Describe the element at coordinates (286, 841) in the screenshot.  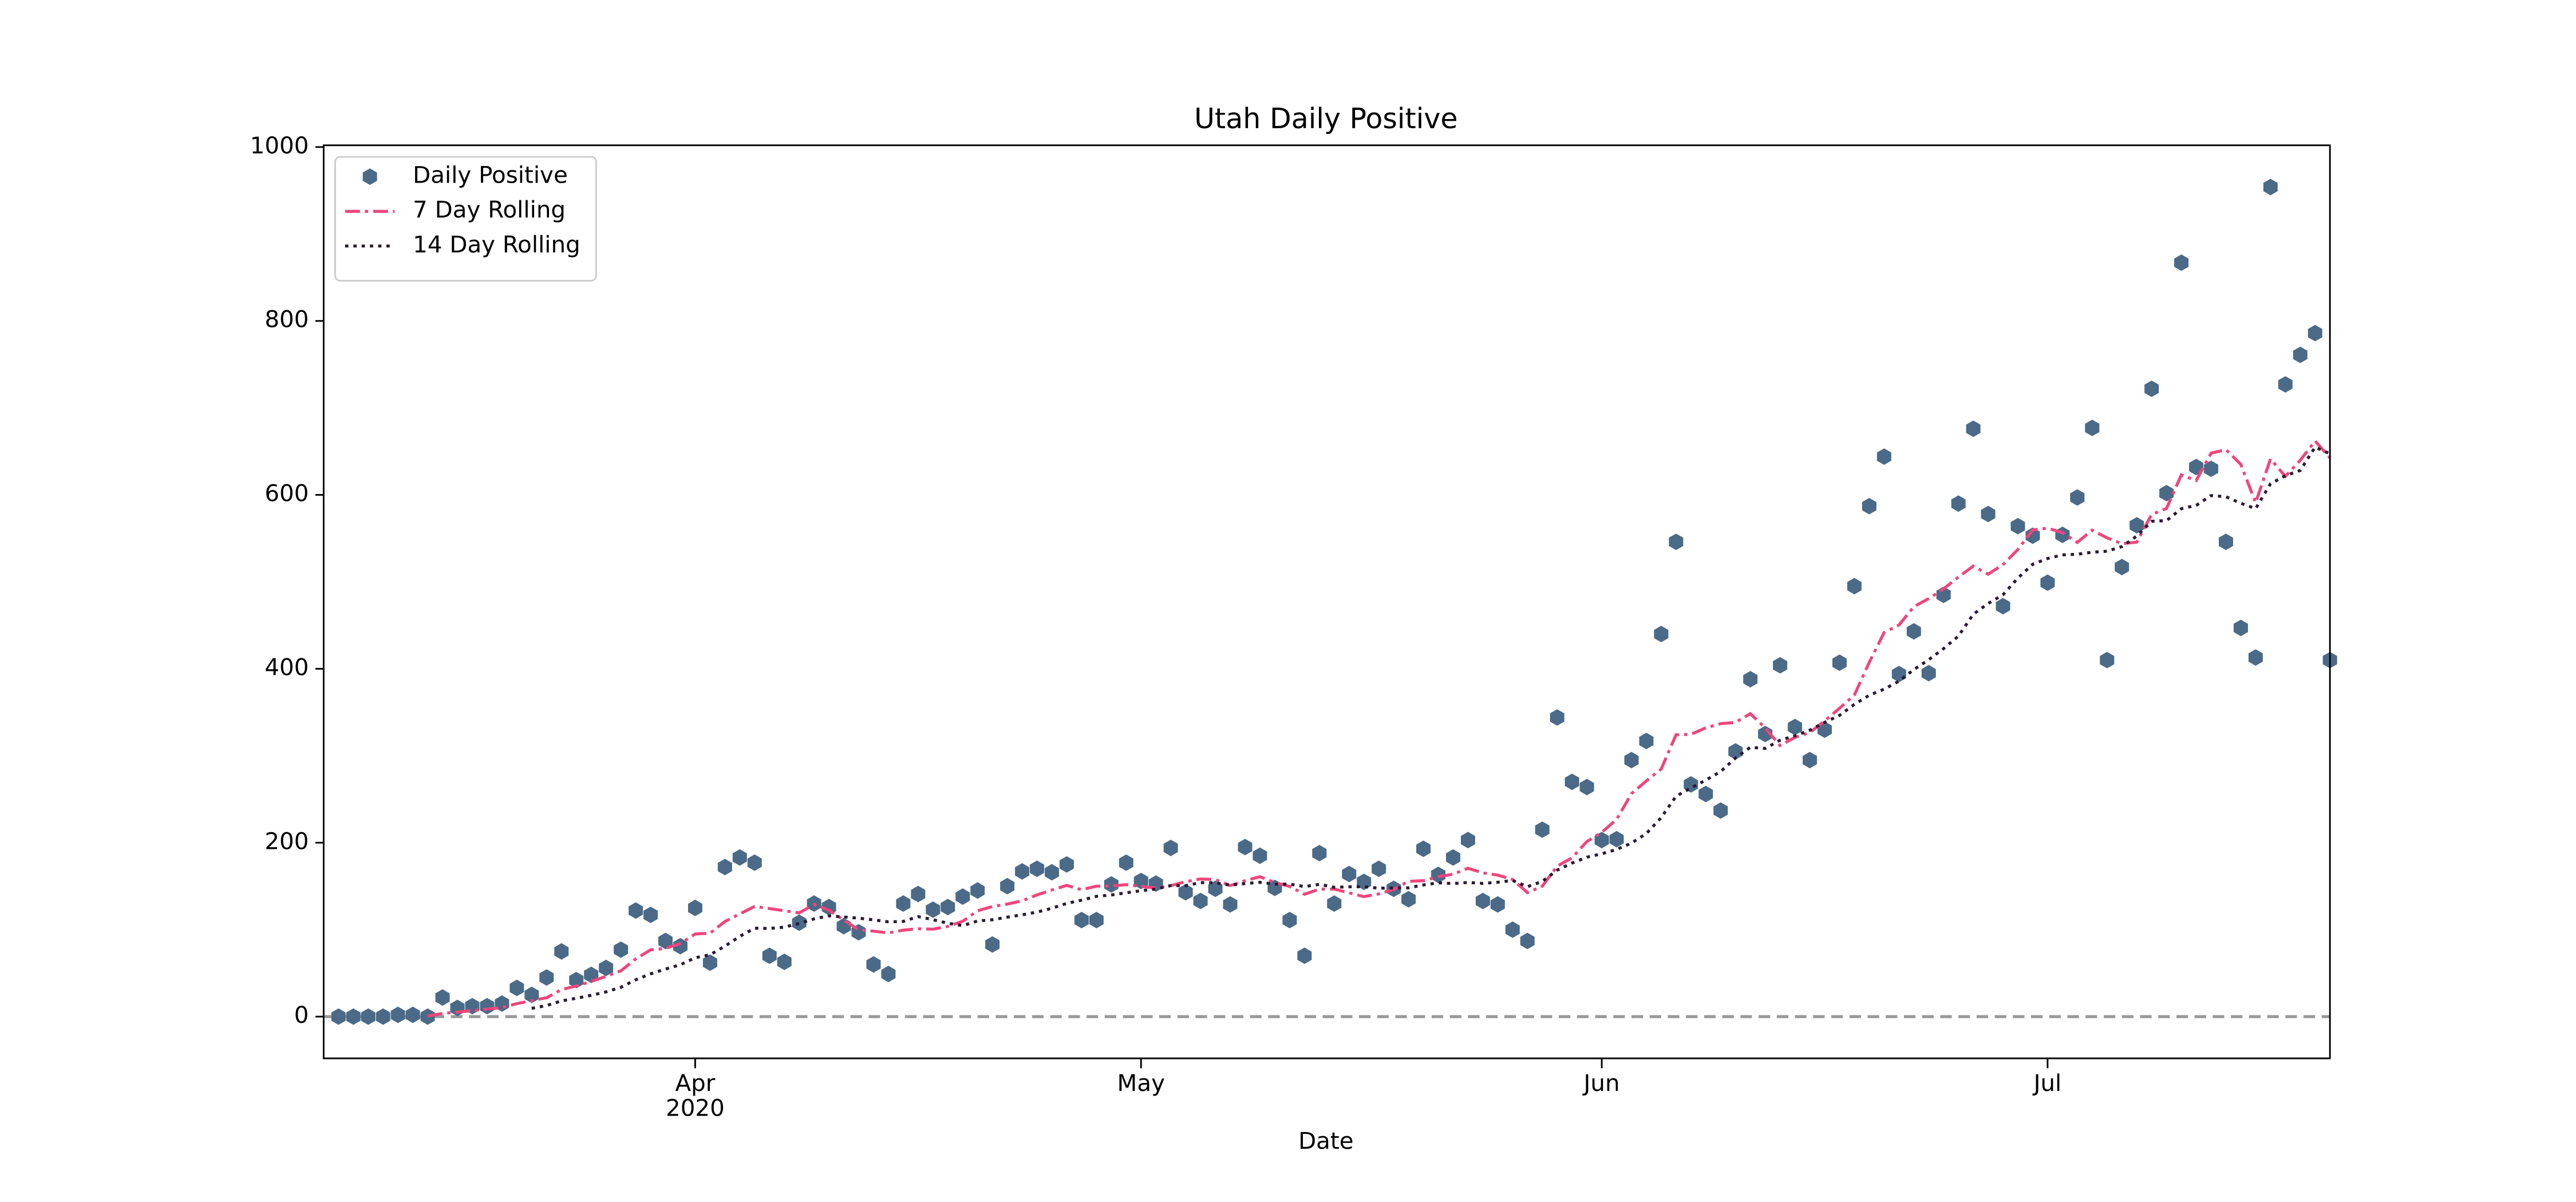
I see `y-tick-label: 200` at that location.